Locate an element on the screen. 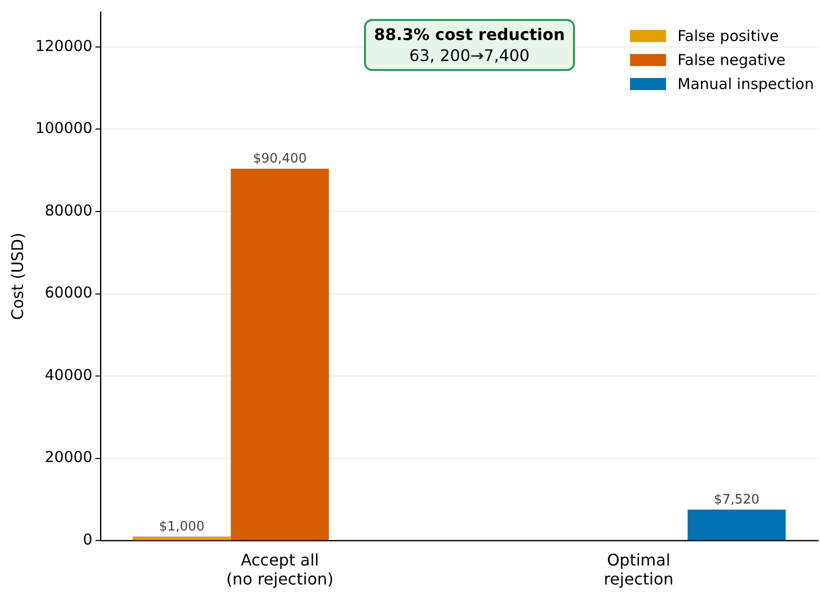 The height and width of the screenshot is (595, 820). y-tick-label: 60000 is located at coordinates (68, 293).